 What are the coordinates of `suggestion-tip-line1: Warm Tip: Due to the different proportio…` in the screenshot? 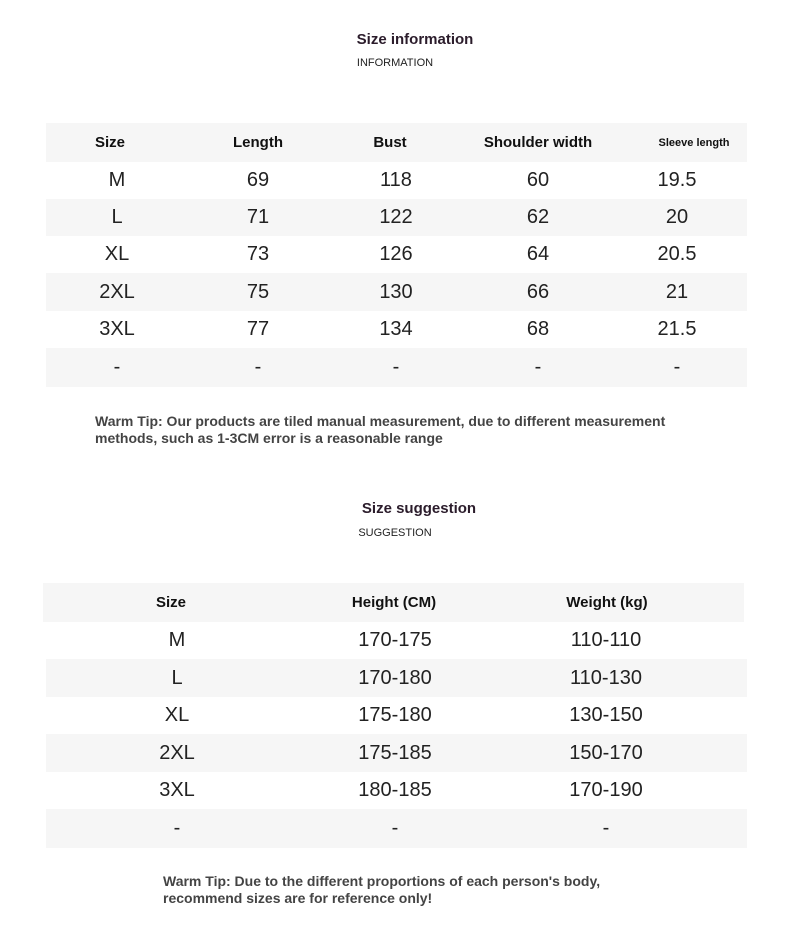 It's located at (382, 881).